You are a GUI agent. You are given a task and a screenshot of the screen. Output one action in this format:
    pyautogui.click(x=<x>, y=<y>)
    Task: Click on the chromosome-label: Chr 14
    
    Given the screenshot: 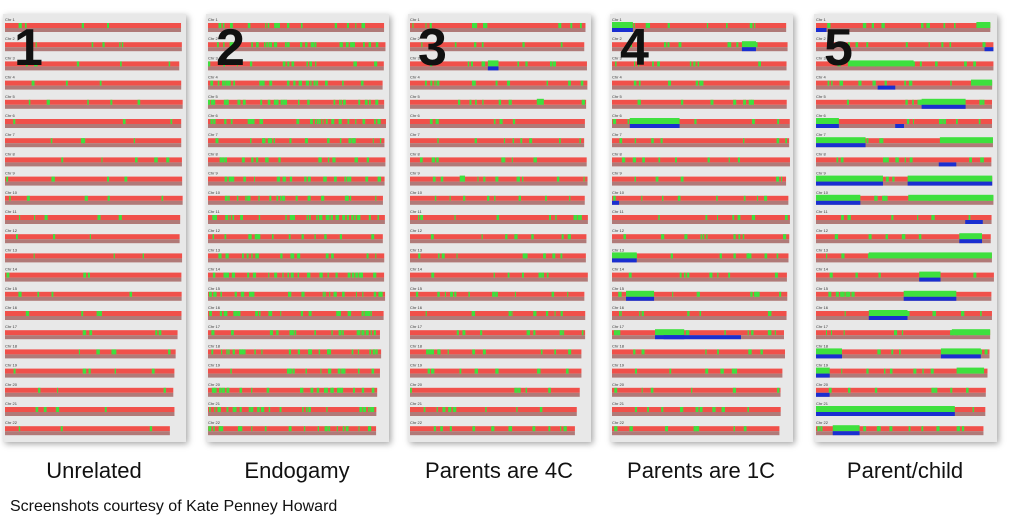 What is the action you would take?
    pyautogui.click(x=822, y=269)
    